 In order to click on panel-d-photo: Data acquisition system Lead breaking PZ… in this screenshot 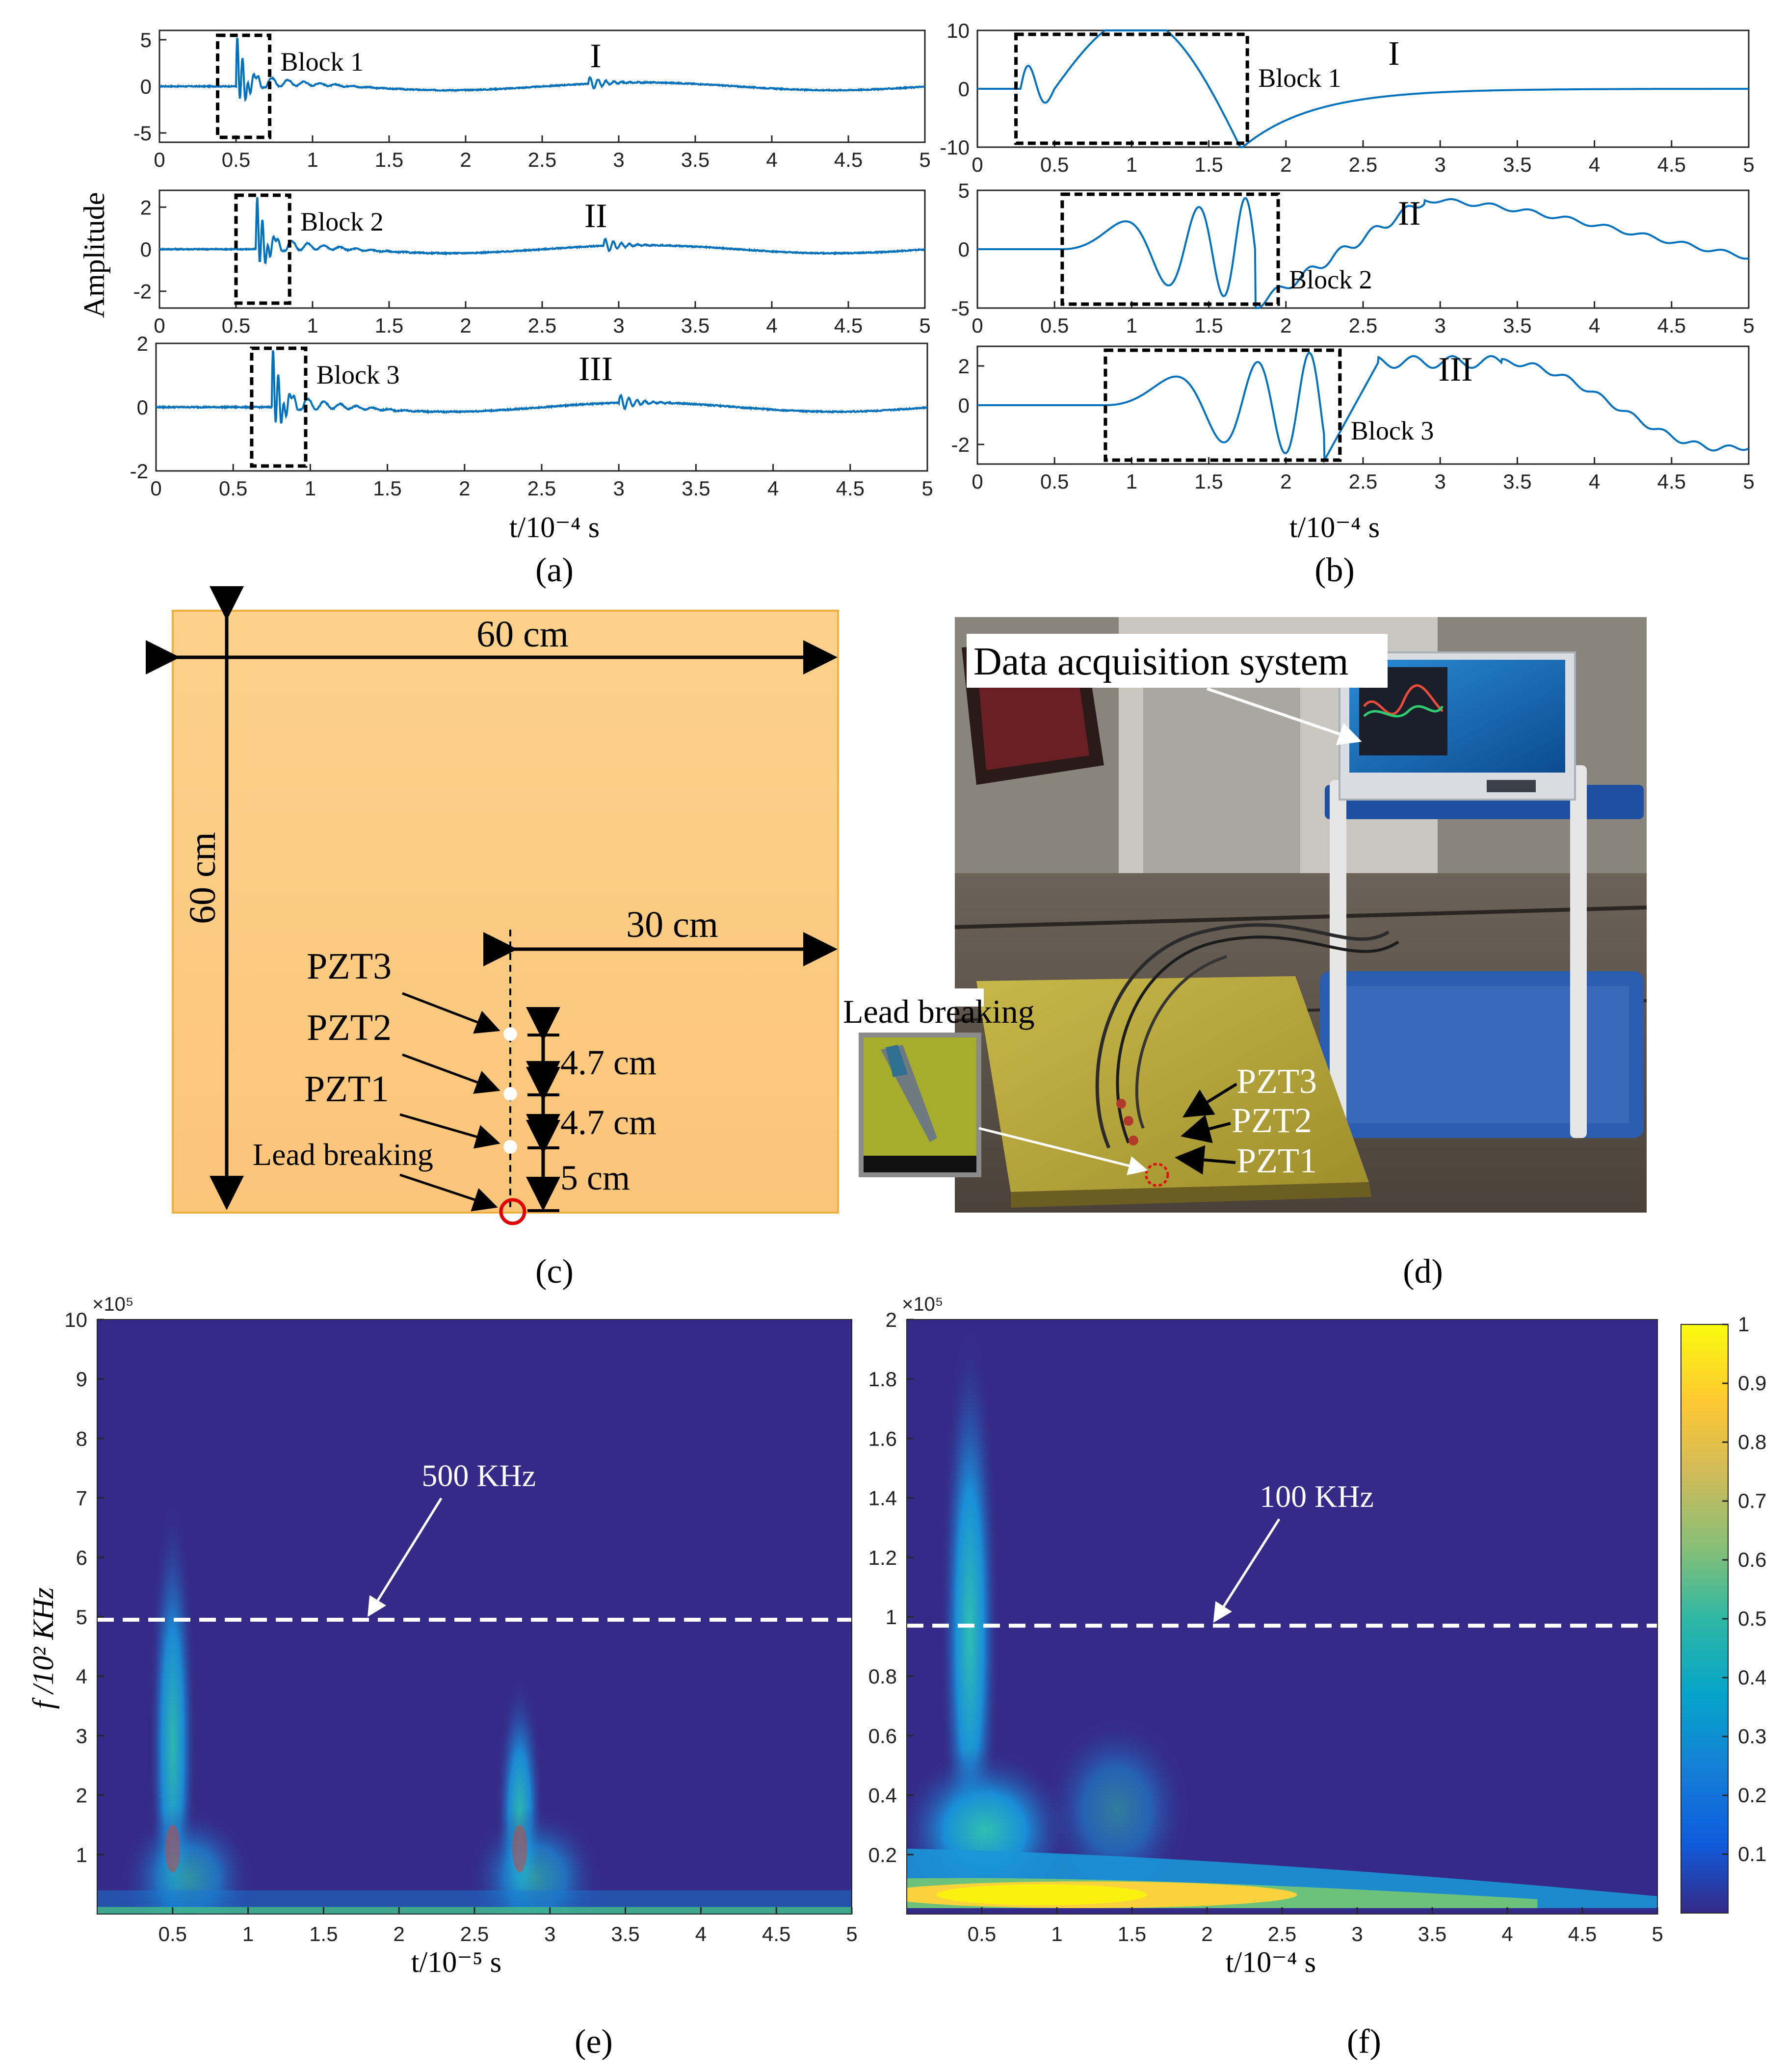, I will do `click(1244, 915)`.